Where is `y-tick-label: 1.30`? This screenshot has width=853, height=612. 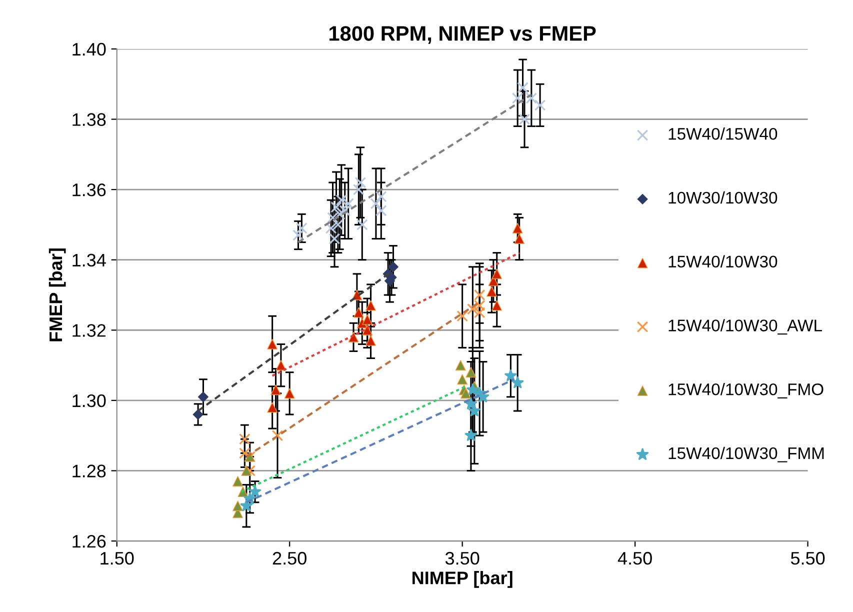 y-tick-label: 1.30 is located at coordinates (89, 401).